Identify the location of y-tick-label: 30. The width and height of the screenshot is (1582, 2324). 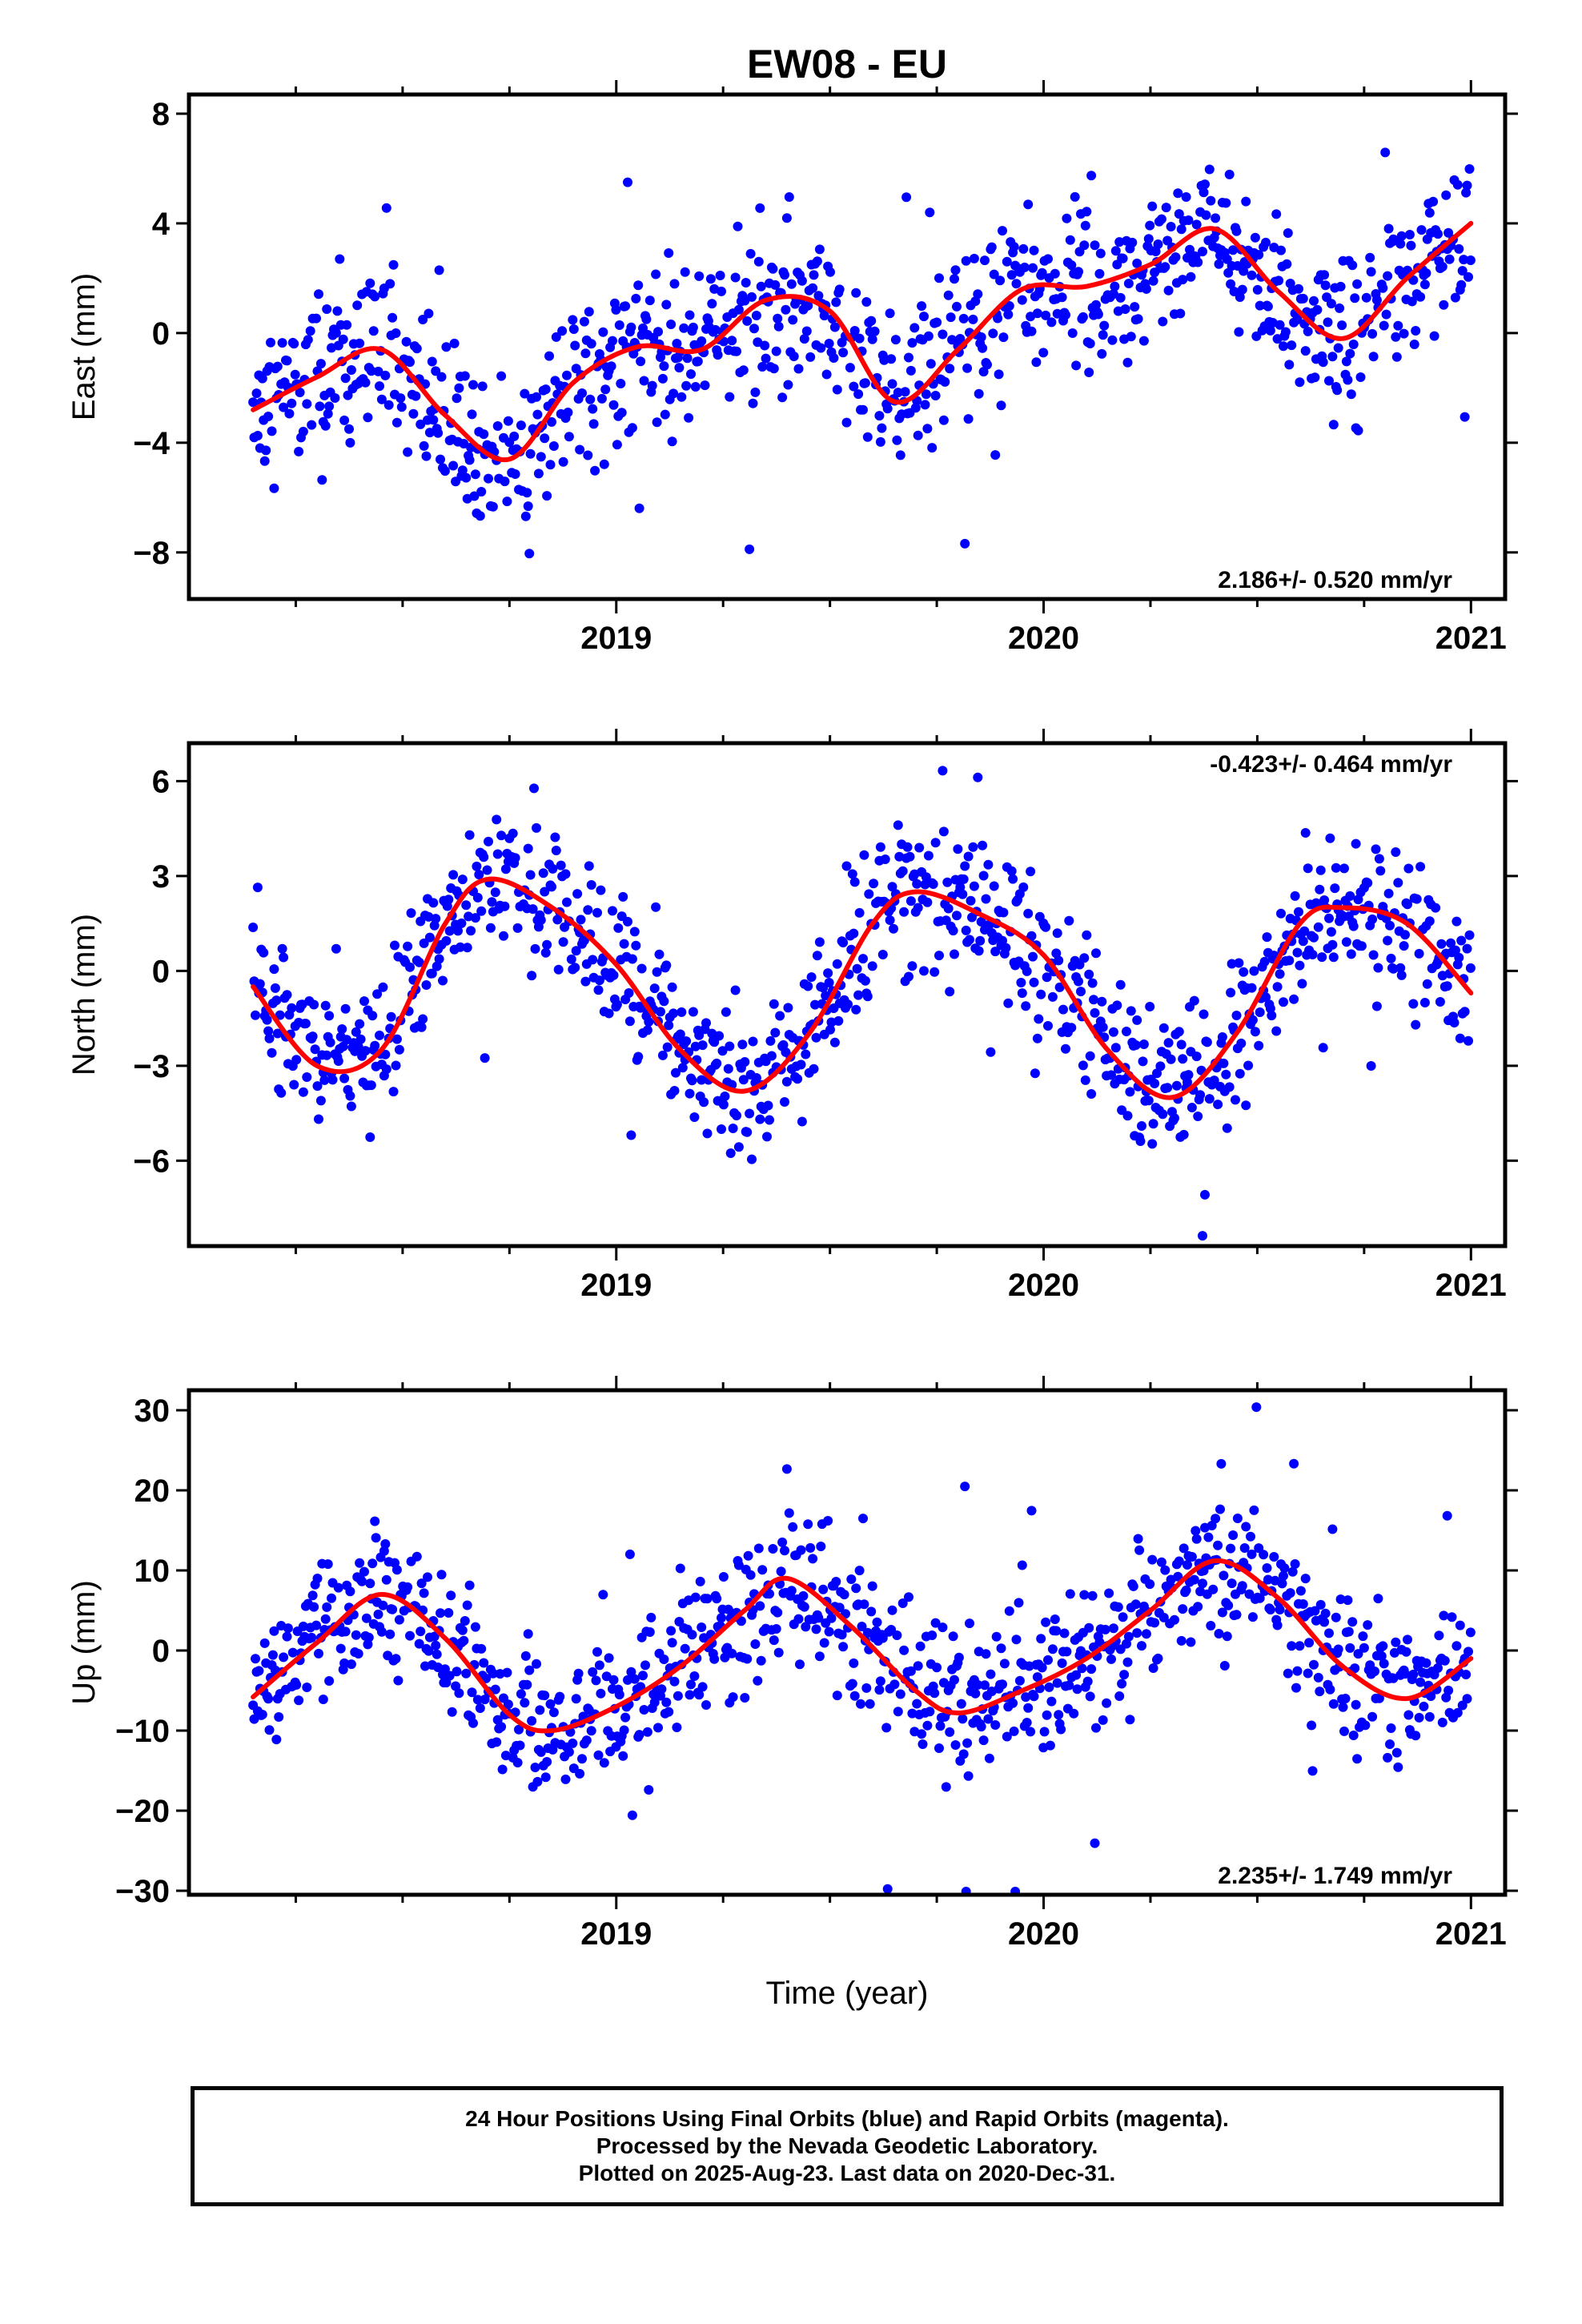
(153, 1411).